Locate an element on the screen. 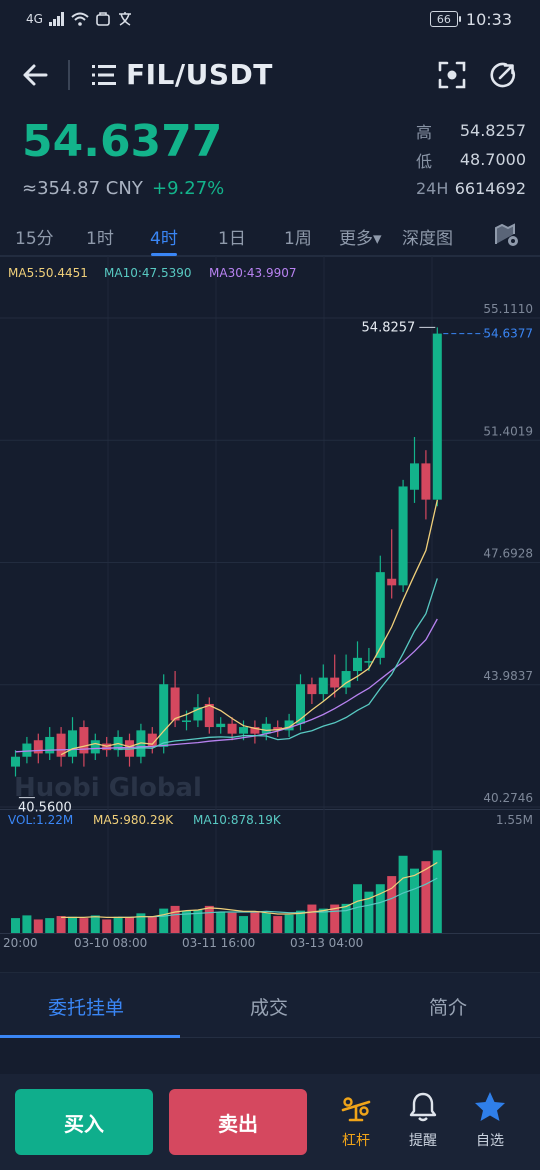  tab-4h: 4时 is located at coordinates (164, 239).